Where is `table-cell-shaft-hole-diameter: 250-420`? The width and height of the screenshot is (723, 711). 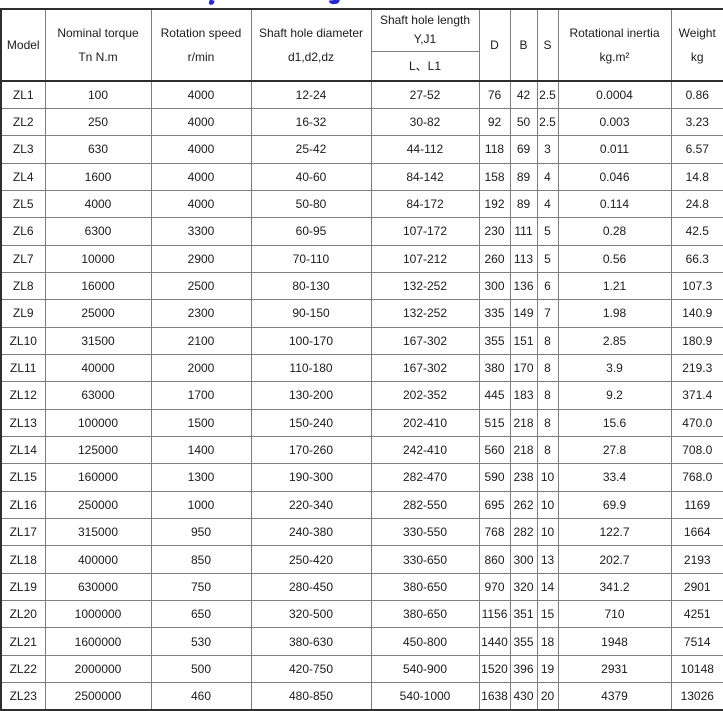 table-cell-shaft-hole-diameter: 250-420 is located at coordinates (311, 559).